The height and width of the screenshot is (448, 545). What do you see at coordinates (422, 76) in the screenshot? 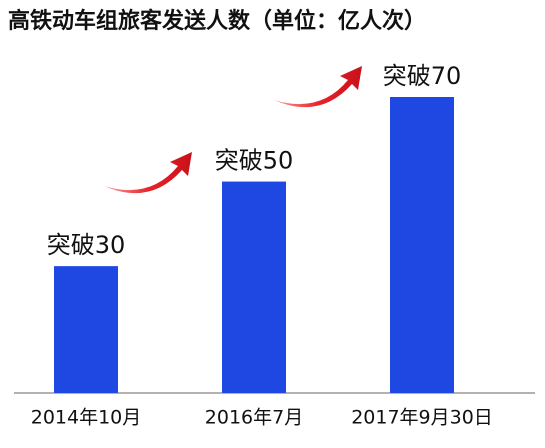
I see `data-label: 突破70` at bounding box center [422, 76].